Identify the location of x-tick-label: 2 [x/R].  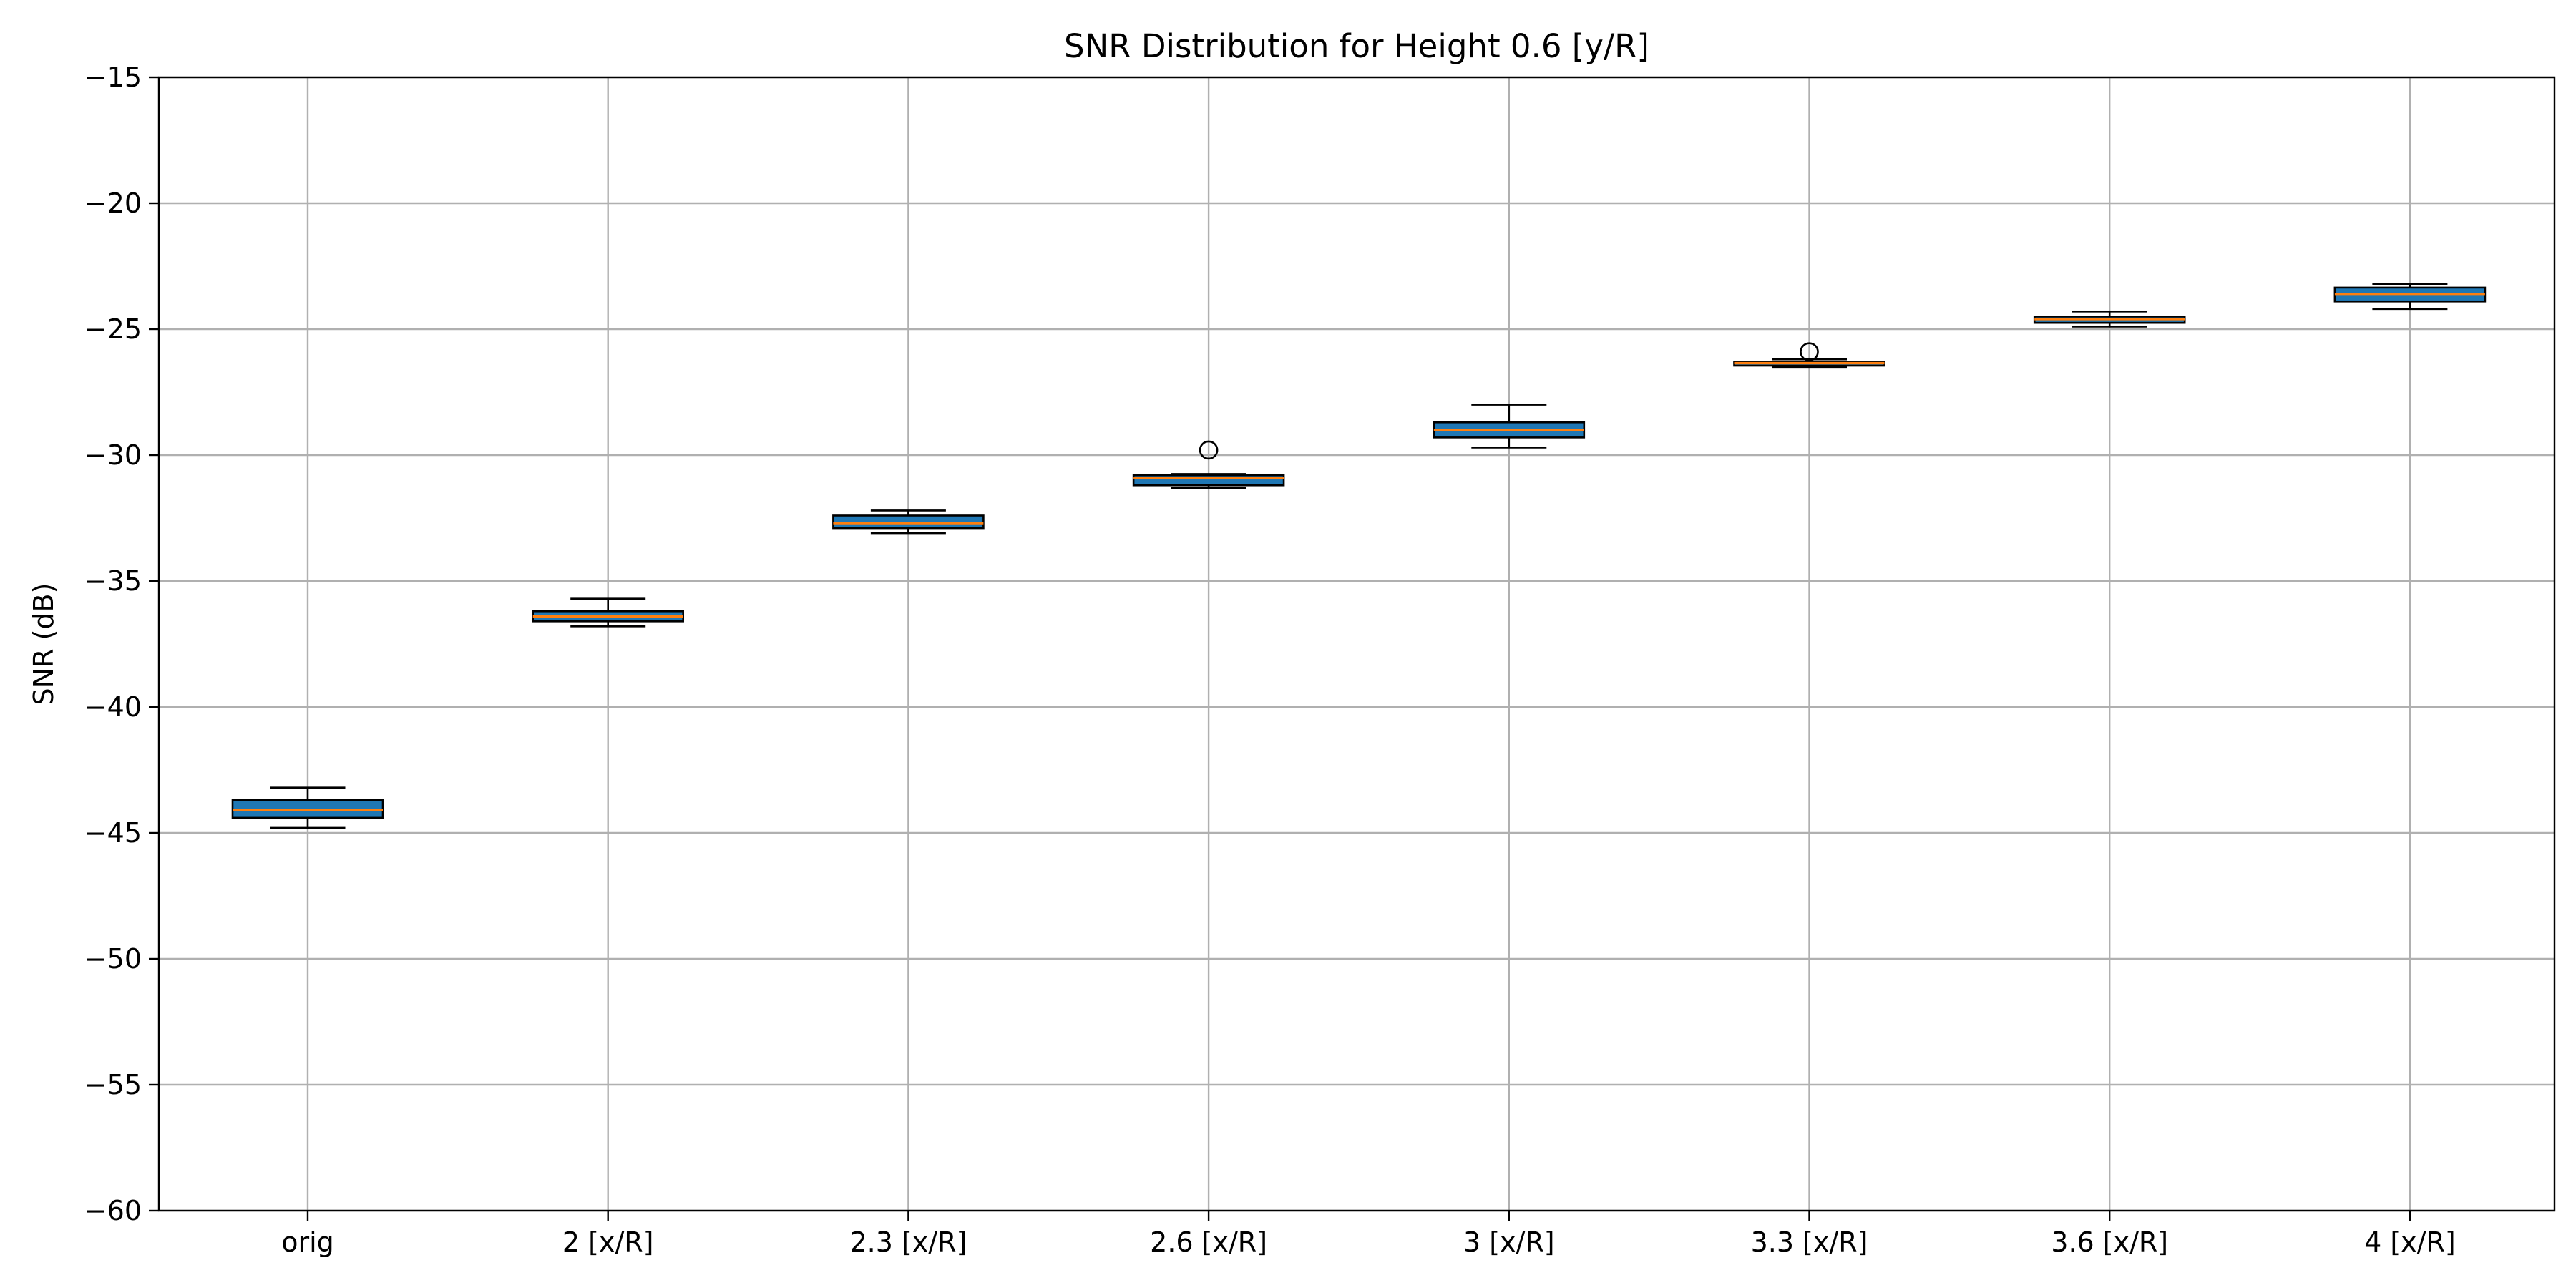
(608, 1242).